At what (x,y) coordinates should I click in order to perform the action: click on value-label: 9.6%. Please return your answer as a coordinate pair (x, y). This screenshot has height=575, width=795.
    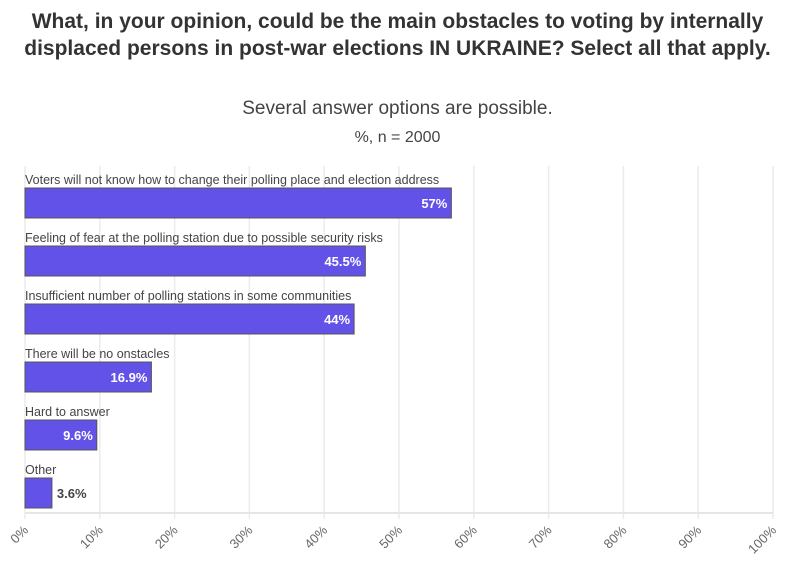
    Looking at the image, I should click on (78, 435).